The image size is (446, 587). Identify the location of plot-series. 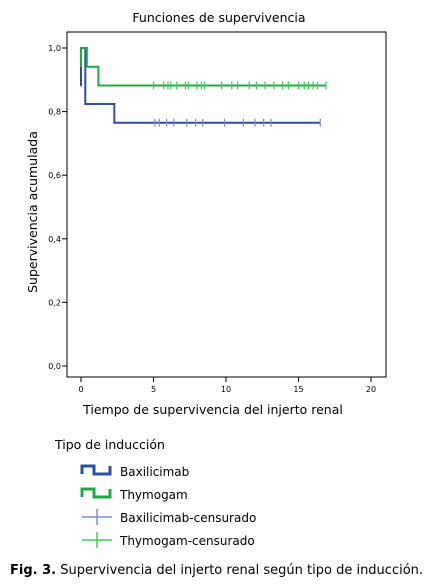
(203, 87).